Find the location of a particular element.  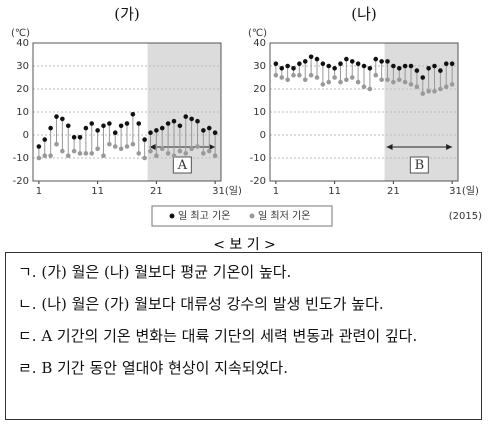

x-tick-label: 31(일) is located at coordinates (227, 191).